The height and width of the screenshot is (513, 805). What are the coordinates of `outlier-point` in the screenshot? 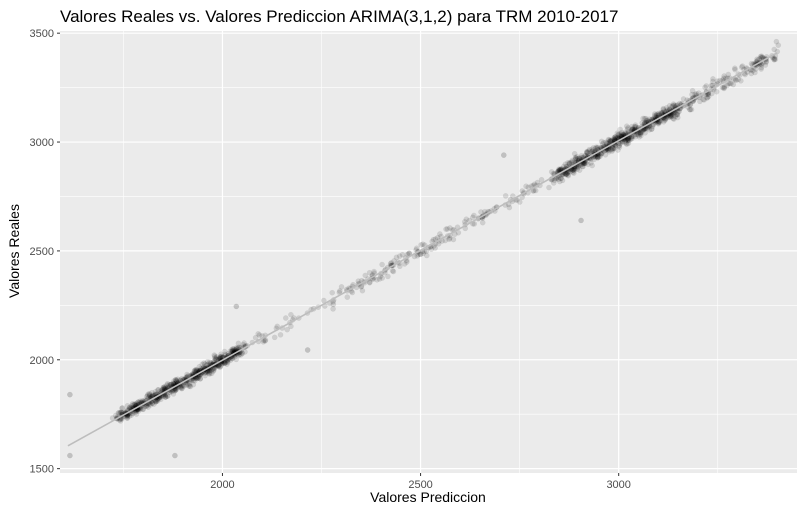 It's located at (581, 220).